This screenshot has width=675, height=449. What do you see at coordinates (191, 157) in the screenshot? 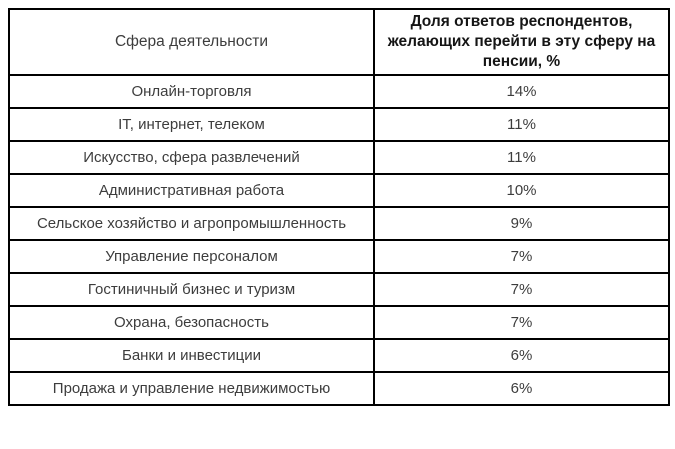
I see `sphere-cell: Искусство, сфера развлечений` at bounding box center [191, 157].